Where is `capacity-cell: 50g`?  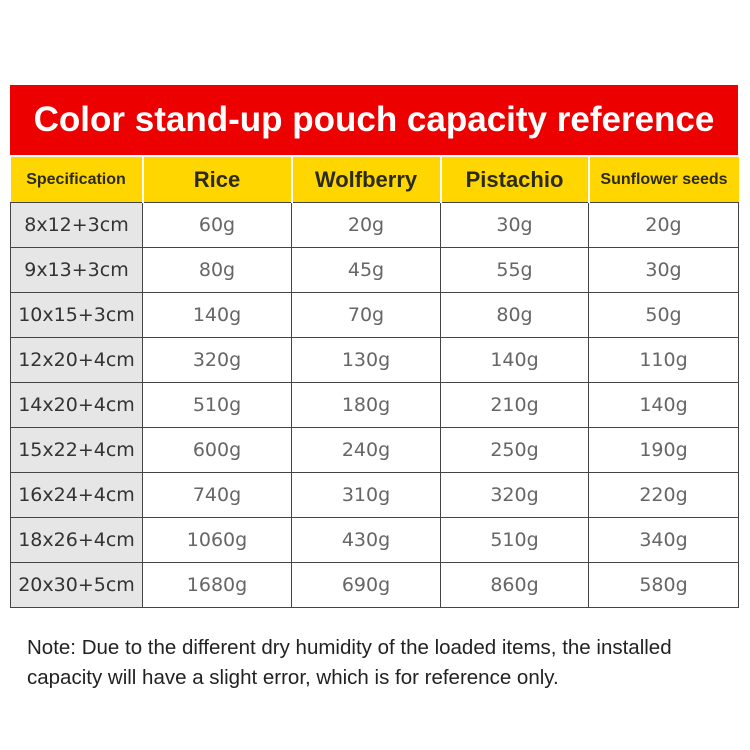 capacity-cell: 50g is located at coordinates (663, 315).